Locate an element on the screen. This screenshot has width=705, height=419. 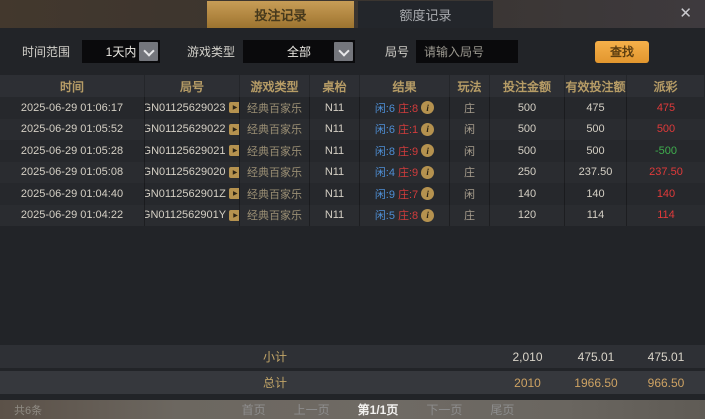
time-range-select: 1天内 is located at coordinates (121, 51).